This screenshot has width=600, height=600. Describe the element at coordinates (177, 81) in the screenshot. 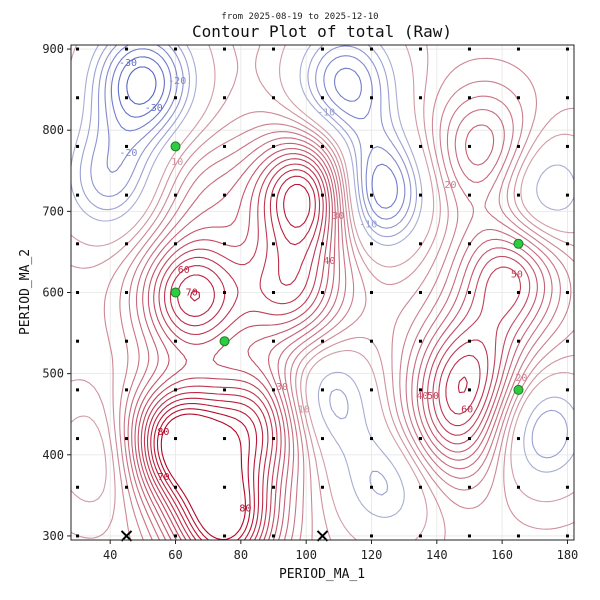

I see `contour-label: -20` at that location.